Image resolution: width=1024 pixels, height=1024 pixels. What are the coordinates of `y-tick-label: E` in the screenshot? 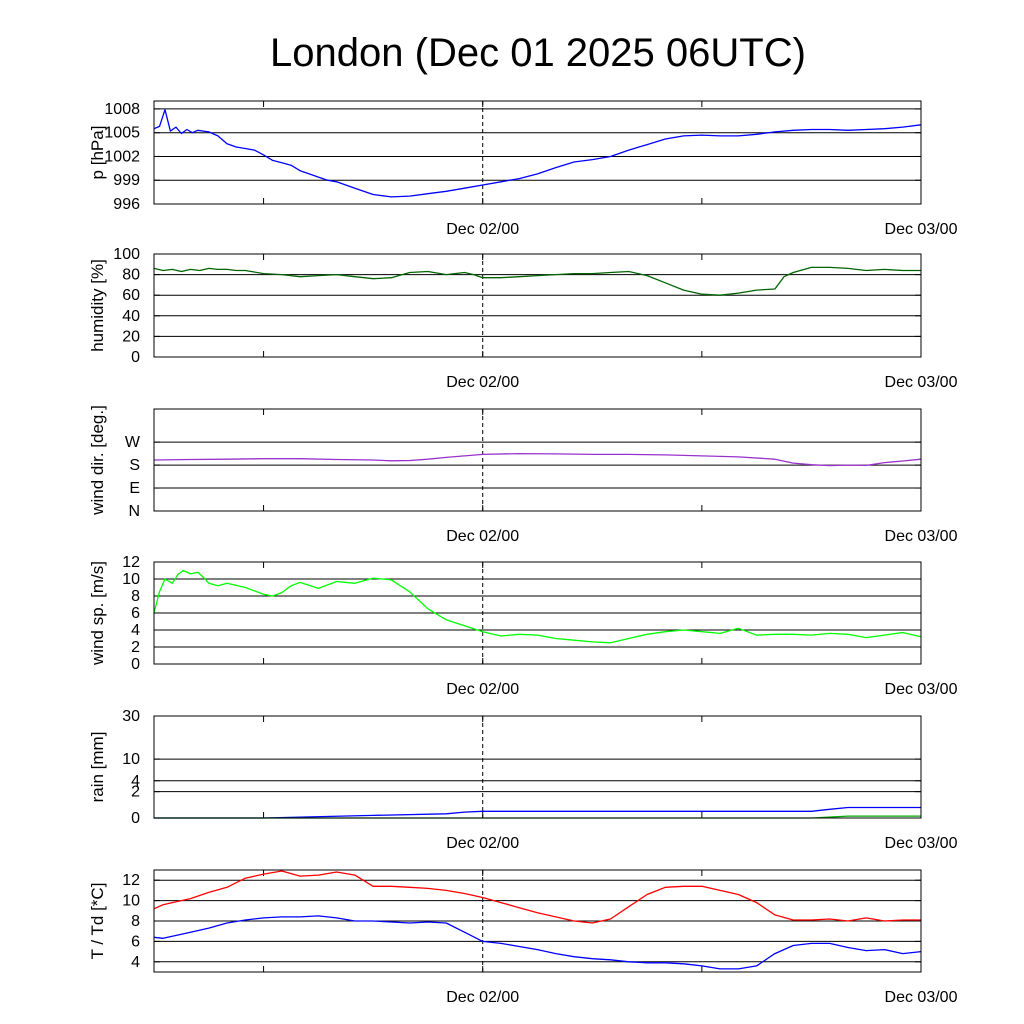 It's located at (134, 488).